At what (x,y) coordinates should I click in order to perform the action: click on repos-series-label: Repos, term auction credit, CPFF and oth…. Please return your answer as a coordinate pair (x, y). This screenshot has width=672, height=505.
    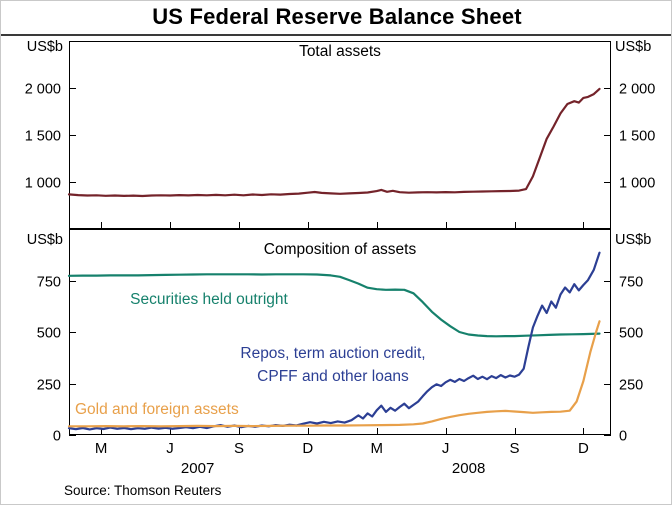
    Looking at the image, I should click on (333, 365).